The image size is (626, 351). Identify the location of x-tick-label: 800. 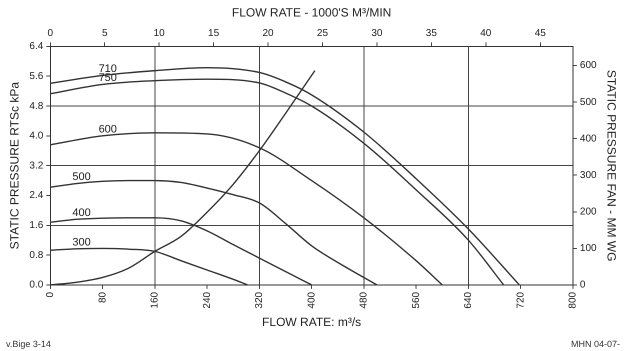
(573, 300).